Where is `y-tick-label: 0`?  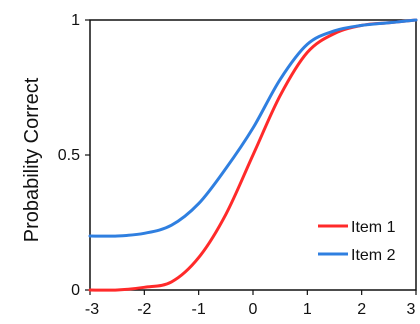 y-tick-label: 0 is located at coordinates (75, 290).